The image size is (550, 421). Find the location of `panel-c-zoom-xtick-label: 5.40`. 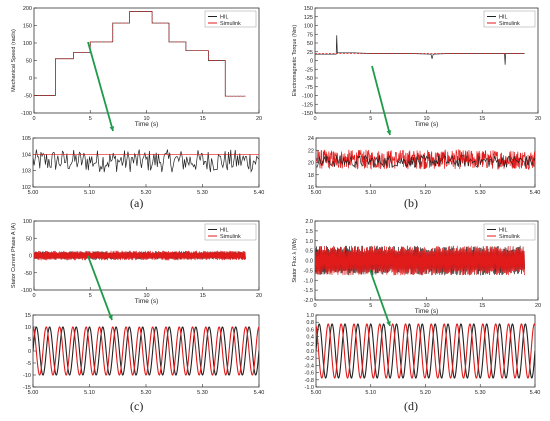

panel-c-zoom-xtick-label: 5.40 is located at coordinates (259, 393).